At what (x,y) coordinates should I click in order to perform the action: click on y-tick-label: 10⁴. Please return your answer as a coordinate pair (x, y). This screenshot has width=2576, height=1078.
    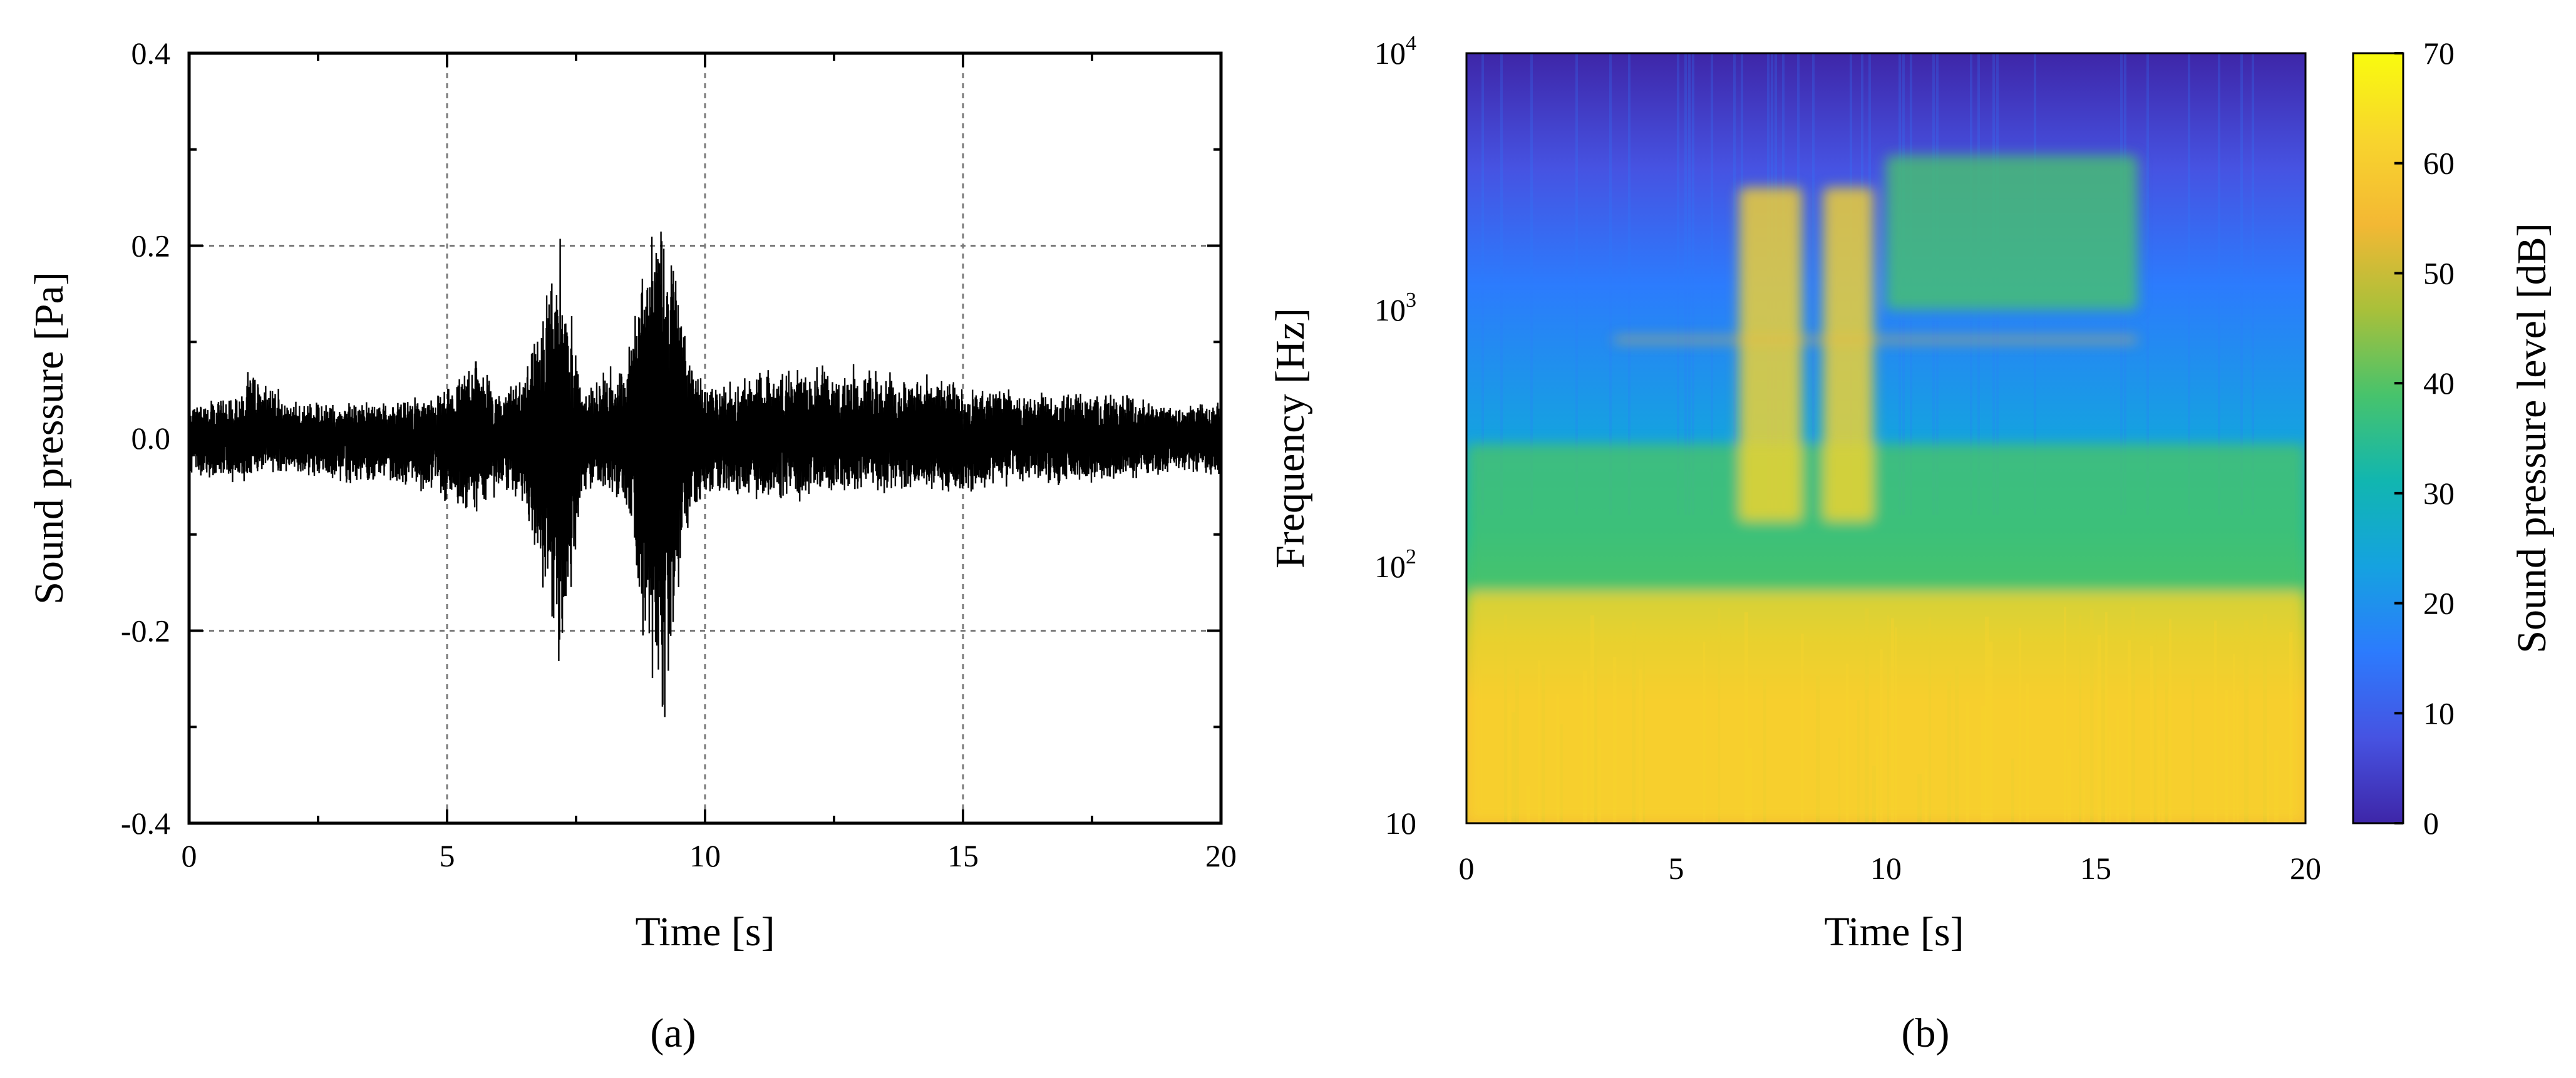
    Looking at the image, I should click on (1395, 51).